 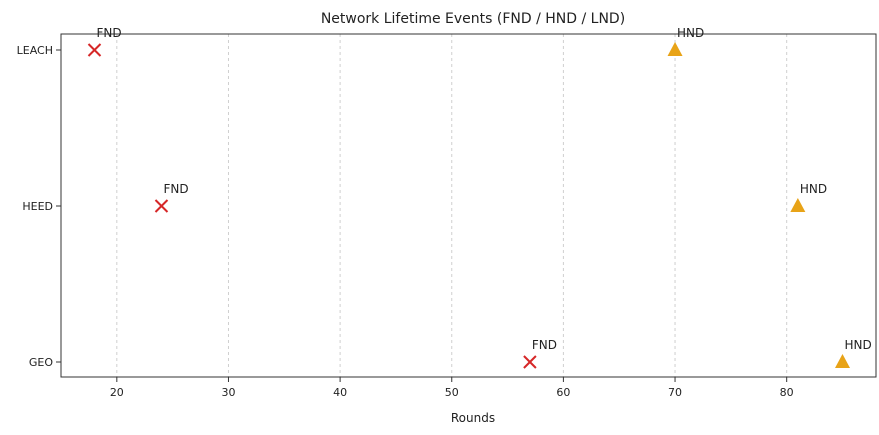 What do you see at coordinates (41, 362) in the screenshot?
I see `y-tick-label: GEO` at bounding box center [41, 362].